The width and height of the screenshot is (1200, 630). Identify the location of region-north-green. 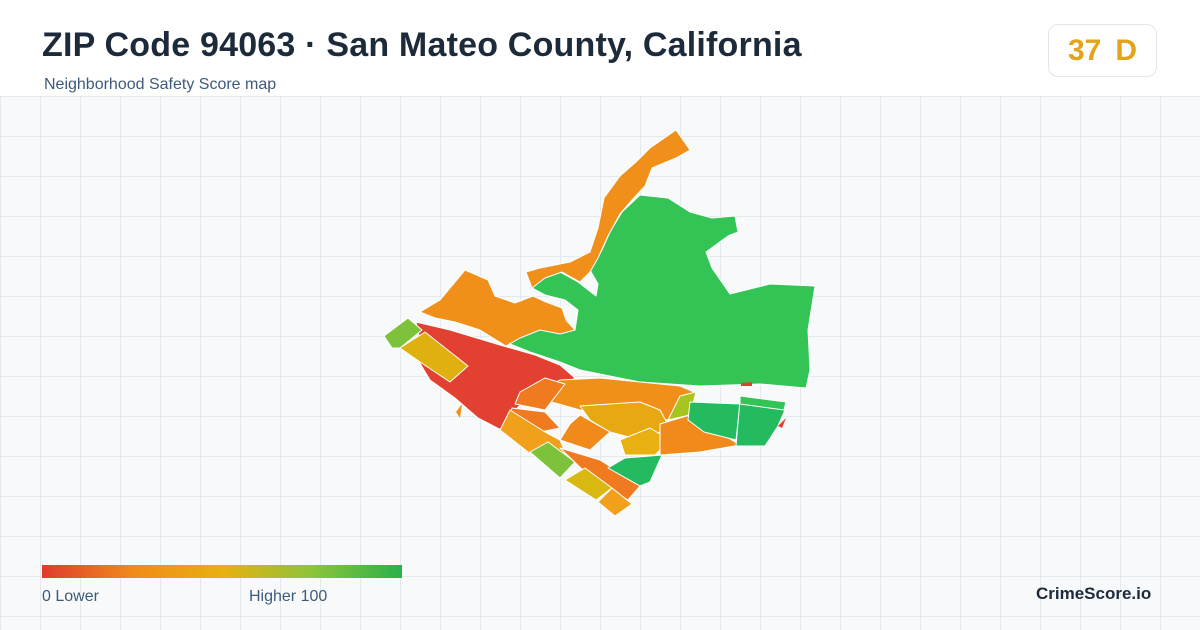
(660, 291).